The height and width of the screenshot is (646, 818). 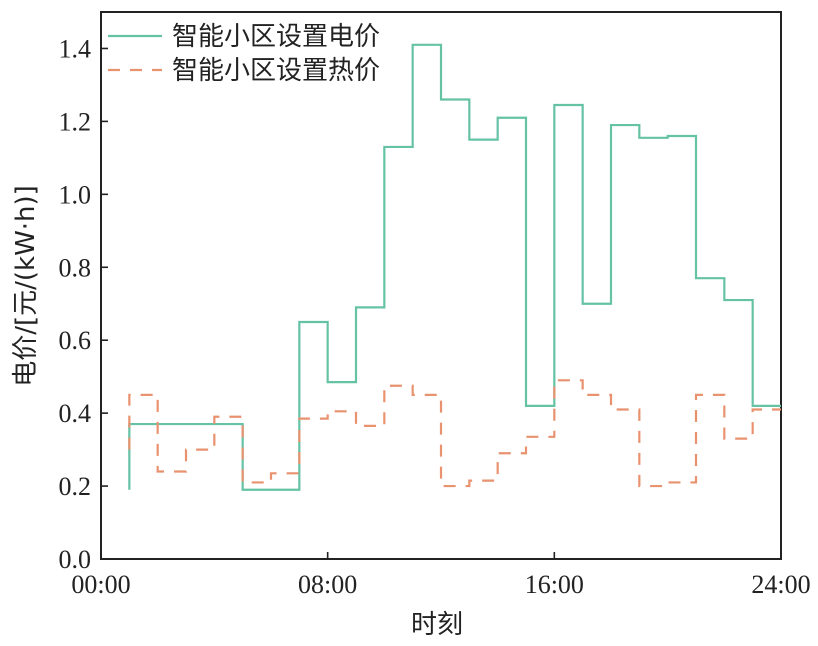 What do you see at coordinates (75, 486) in the screenshot?
I see `y-tick-label: 0.2` at bounding box center [75, 486].